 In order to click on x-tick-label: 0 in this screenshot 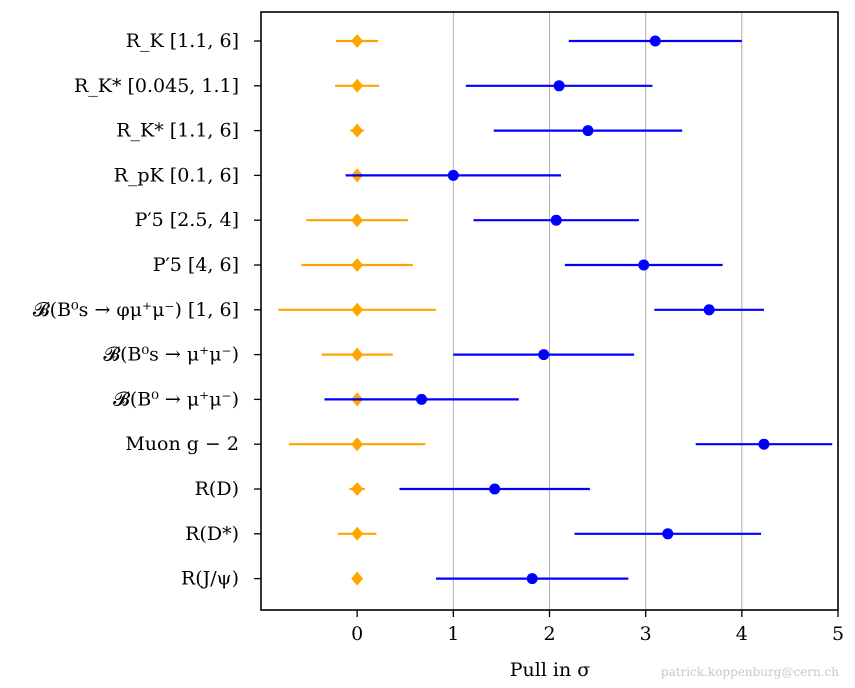, I will do `click(357, 634)`.